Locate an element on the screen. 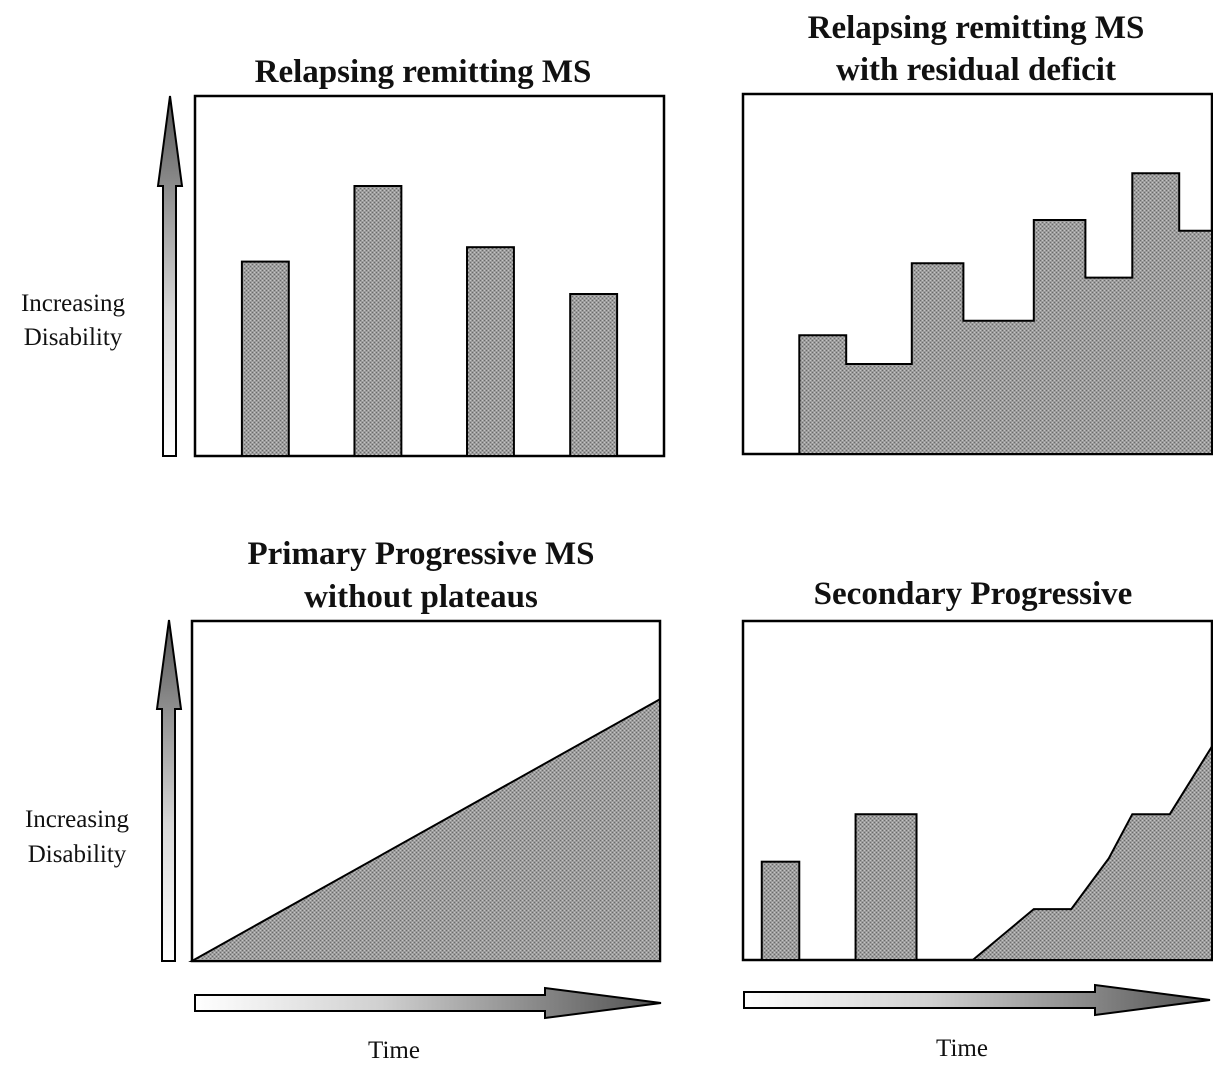 The image size is (1213, 1066). x-axis-label-right: Time is located at coordinates (962, 1048).